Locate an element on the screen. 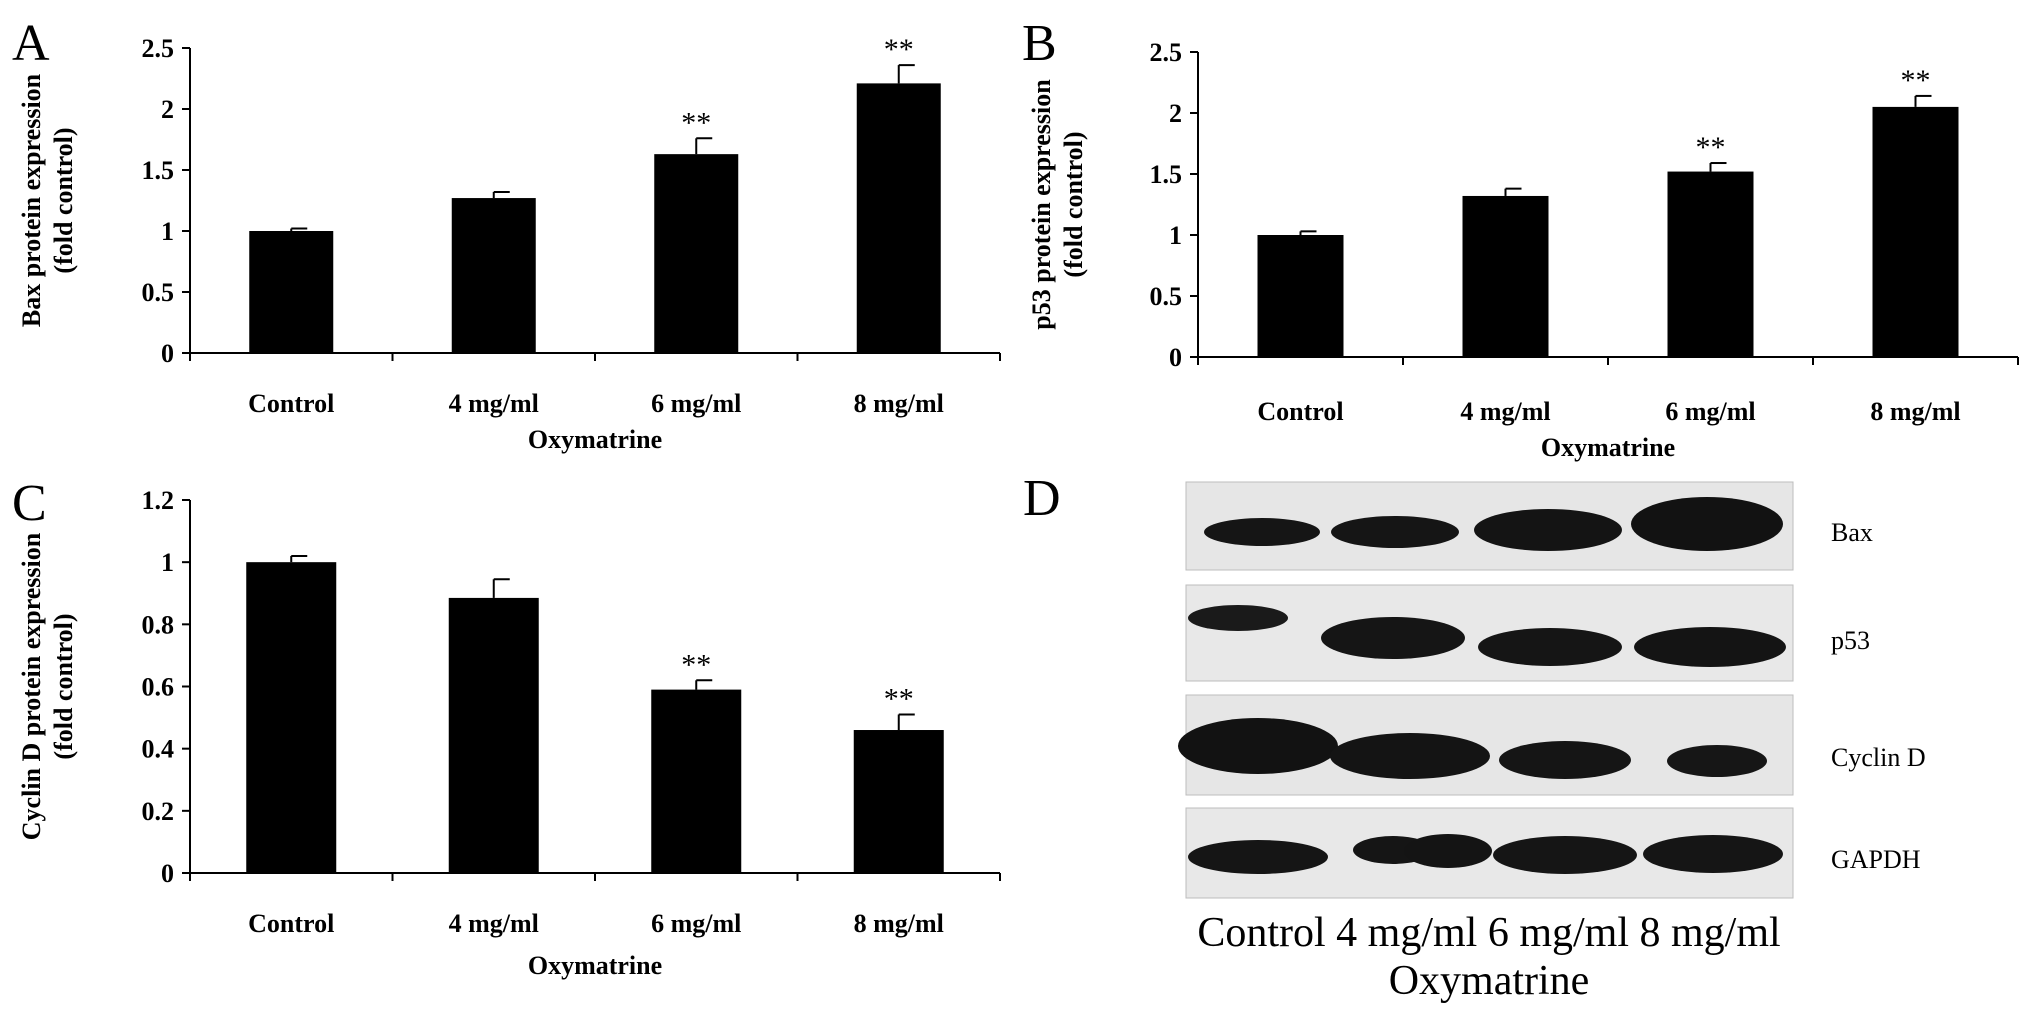  y-tick-label: 0.2 is located at coordinates (158, 811).